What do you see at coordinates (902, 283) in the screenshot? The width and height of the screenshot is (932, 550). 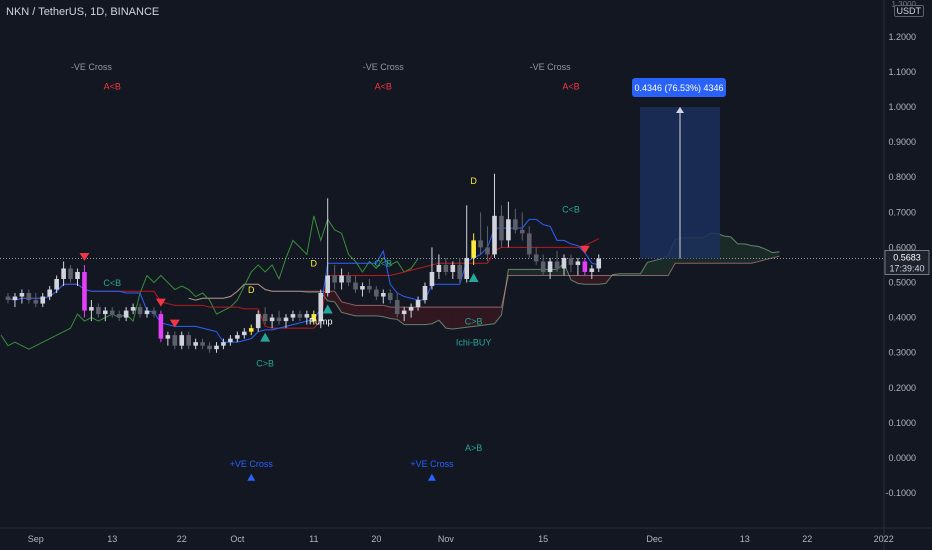 I see `price-tick: 0.5000` at bounding box center [902, 283].